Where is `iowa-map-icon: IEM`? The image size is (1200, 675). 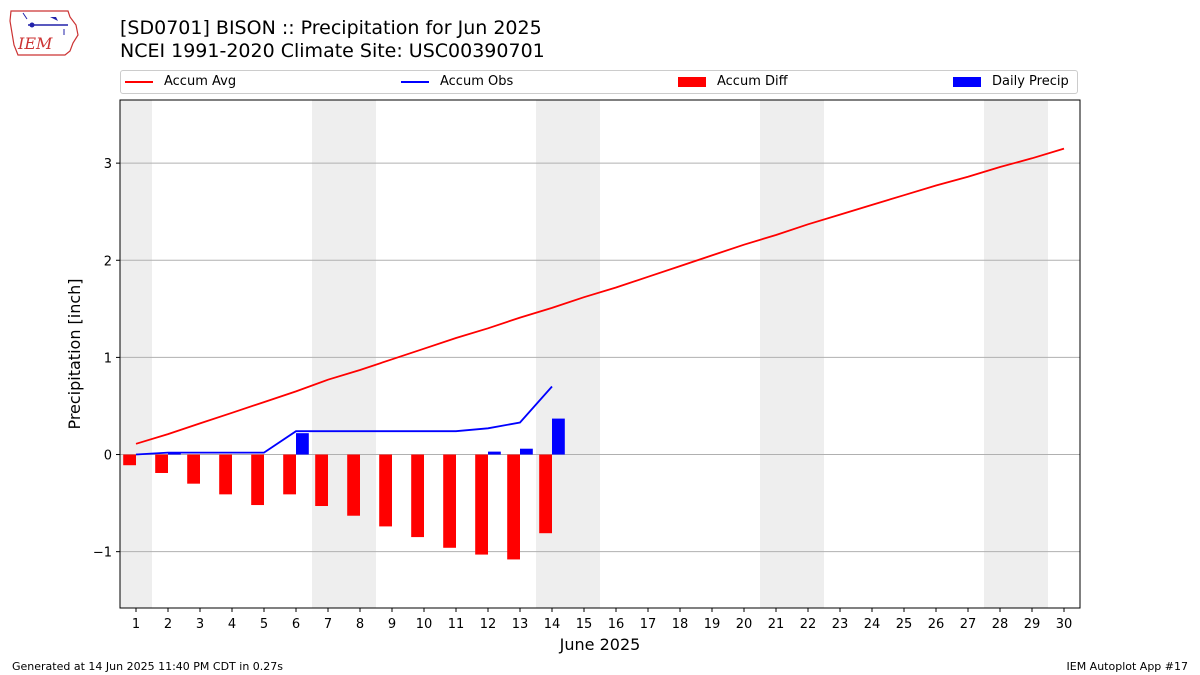
iowa-map-icon: IEM is located at coordinates (44, 33).